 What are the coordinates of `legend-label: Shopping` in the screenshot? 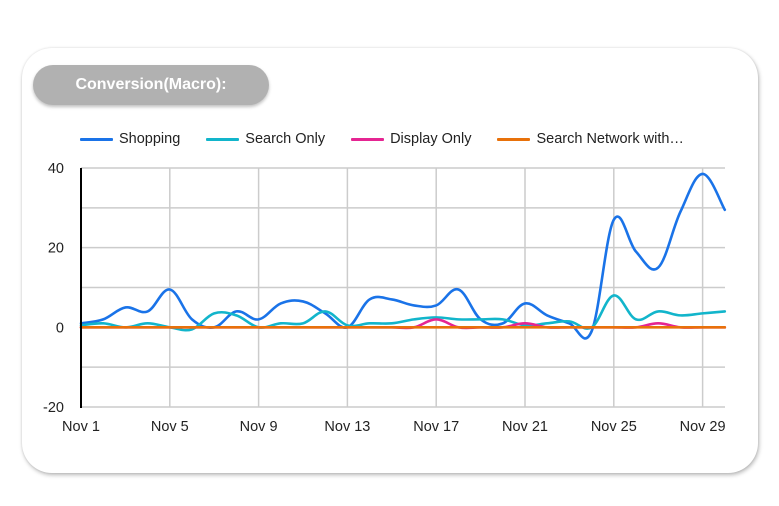 It's located at (150, 139).